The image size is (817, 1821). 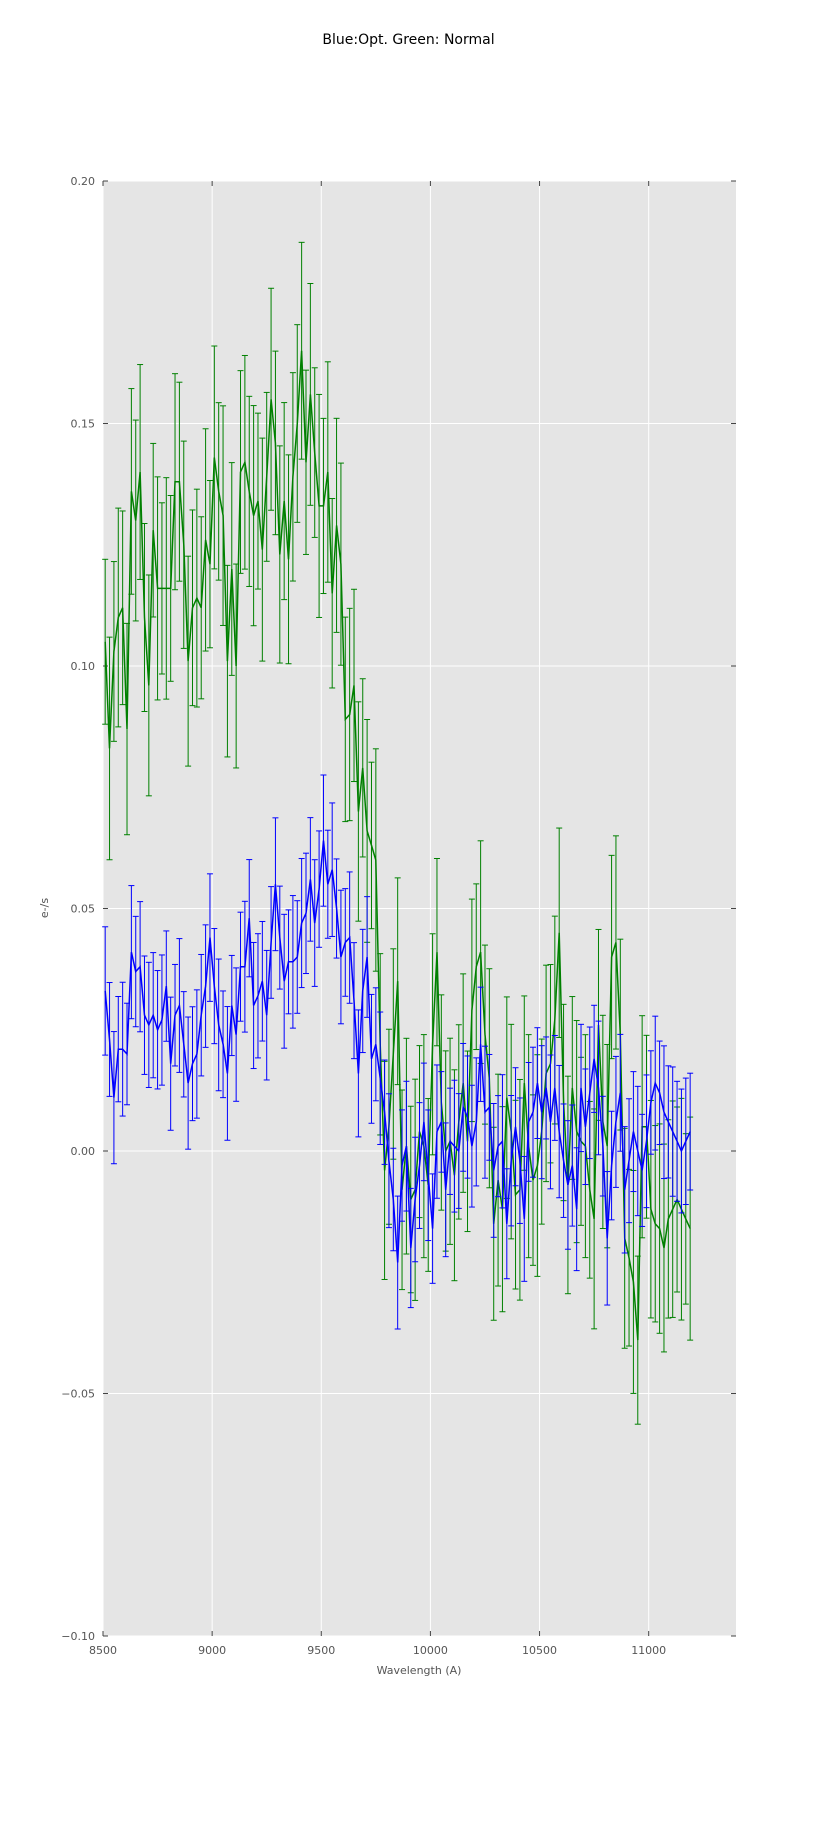 I want to click on y-axis-label: e-/s, so click(x=44, y=908).